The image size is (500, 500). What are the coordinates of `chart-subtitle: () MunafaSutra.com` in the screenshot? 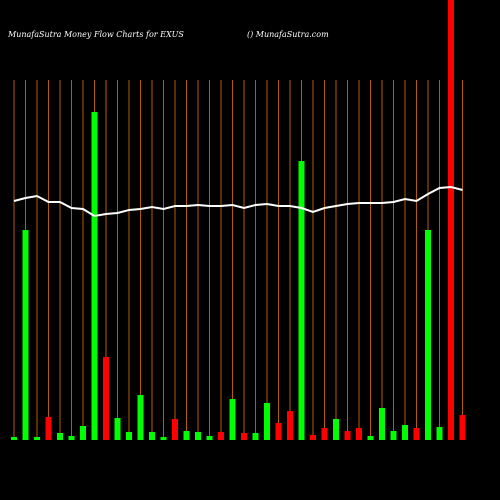 It's located at (288, 34).